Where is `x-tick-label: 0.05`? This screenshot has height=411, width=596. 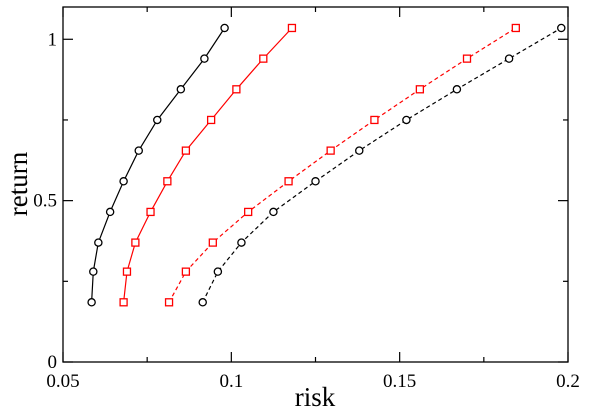
x-tick-label: 0.05 is located at coordinates (62, 381).